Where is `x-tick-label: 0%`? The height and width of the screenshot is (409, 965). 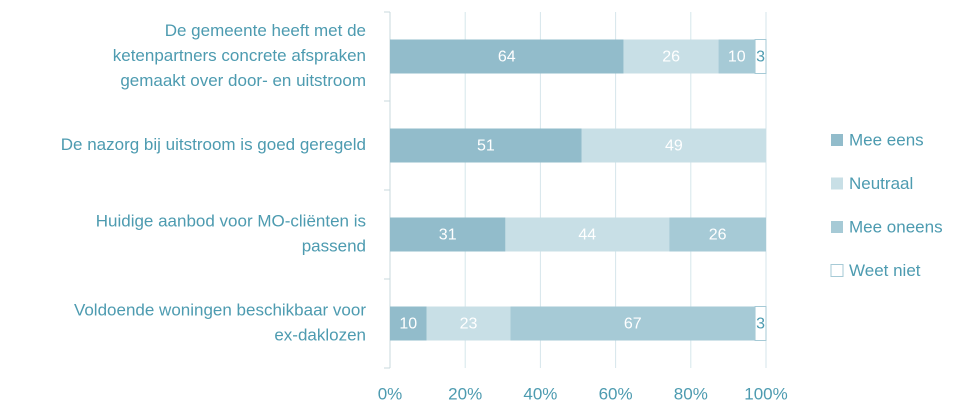 x-tick-label: 0% is located at coordinates (390, 393).